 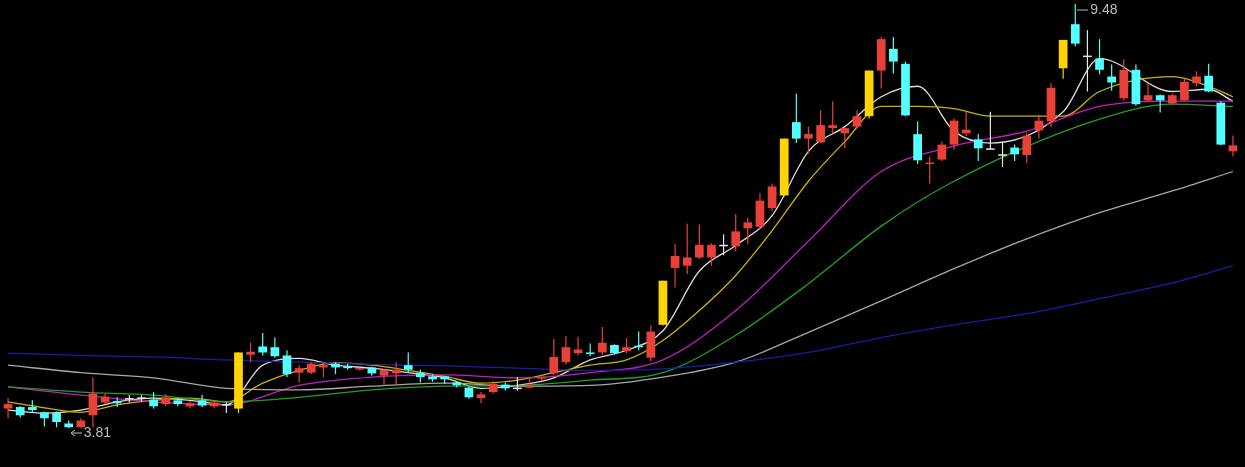 I want to click on annotation: 3.81, so click(x=97, y=431).